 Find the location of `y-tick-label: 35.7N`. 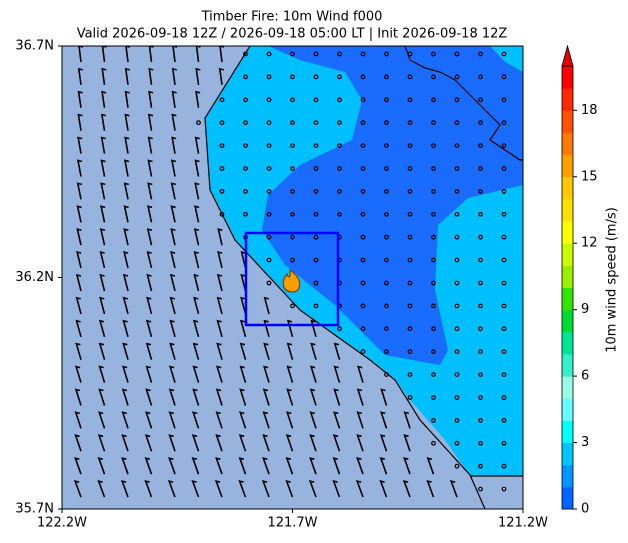

y-tick-label: 35.7N is located at coordinates (34, 509).